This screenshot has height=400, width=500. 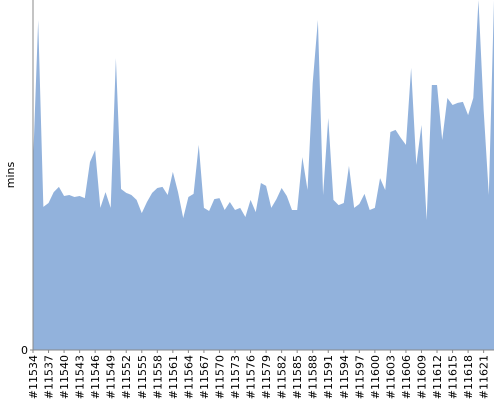 I want to click on x-tick-label: #11564, so click(x=188, y=377).